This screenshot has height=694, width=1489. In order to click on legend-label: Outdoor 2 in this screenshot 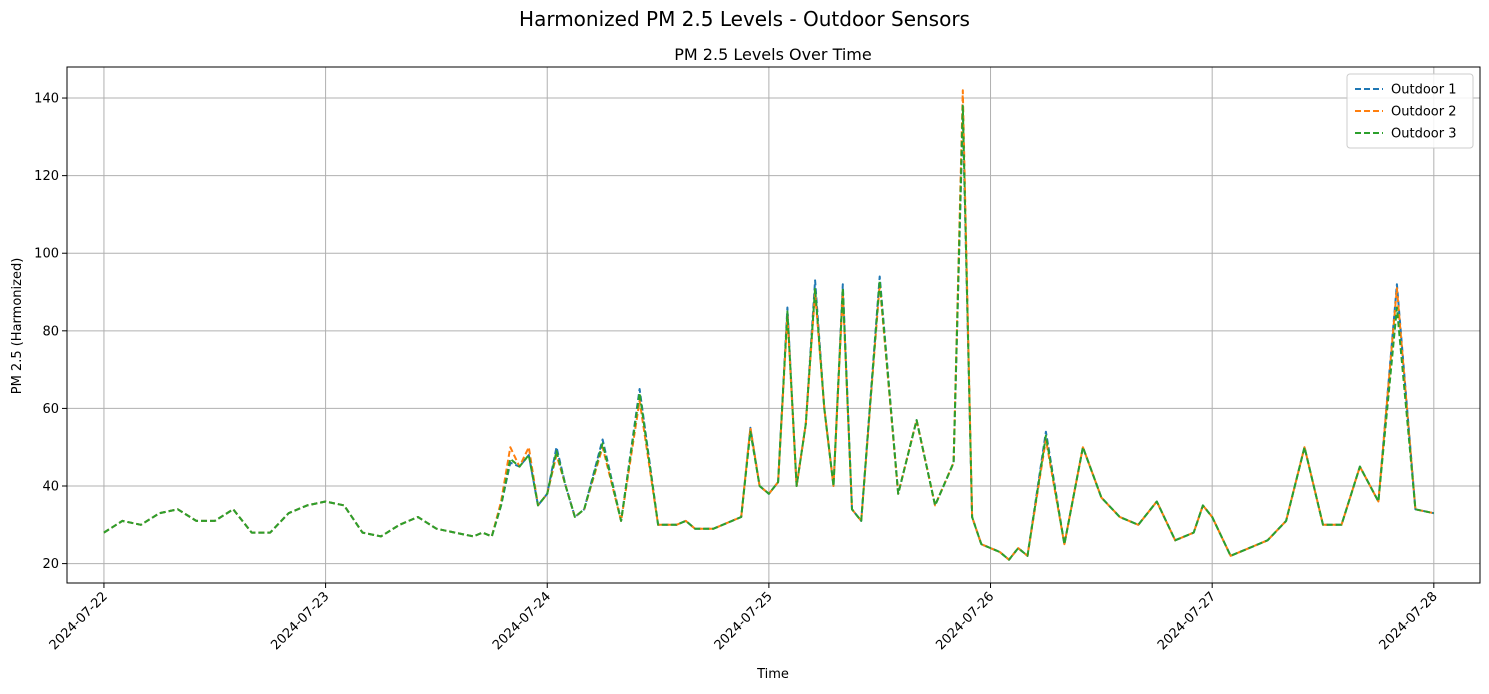, I will do `click(1423, 112)`.